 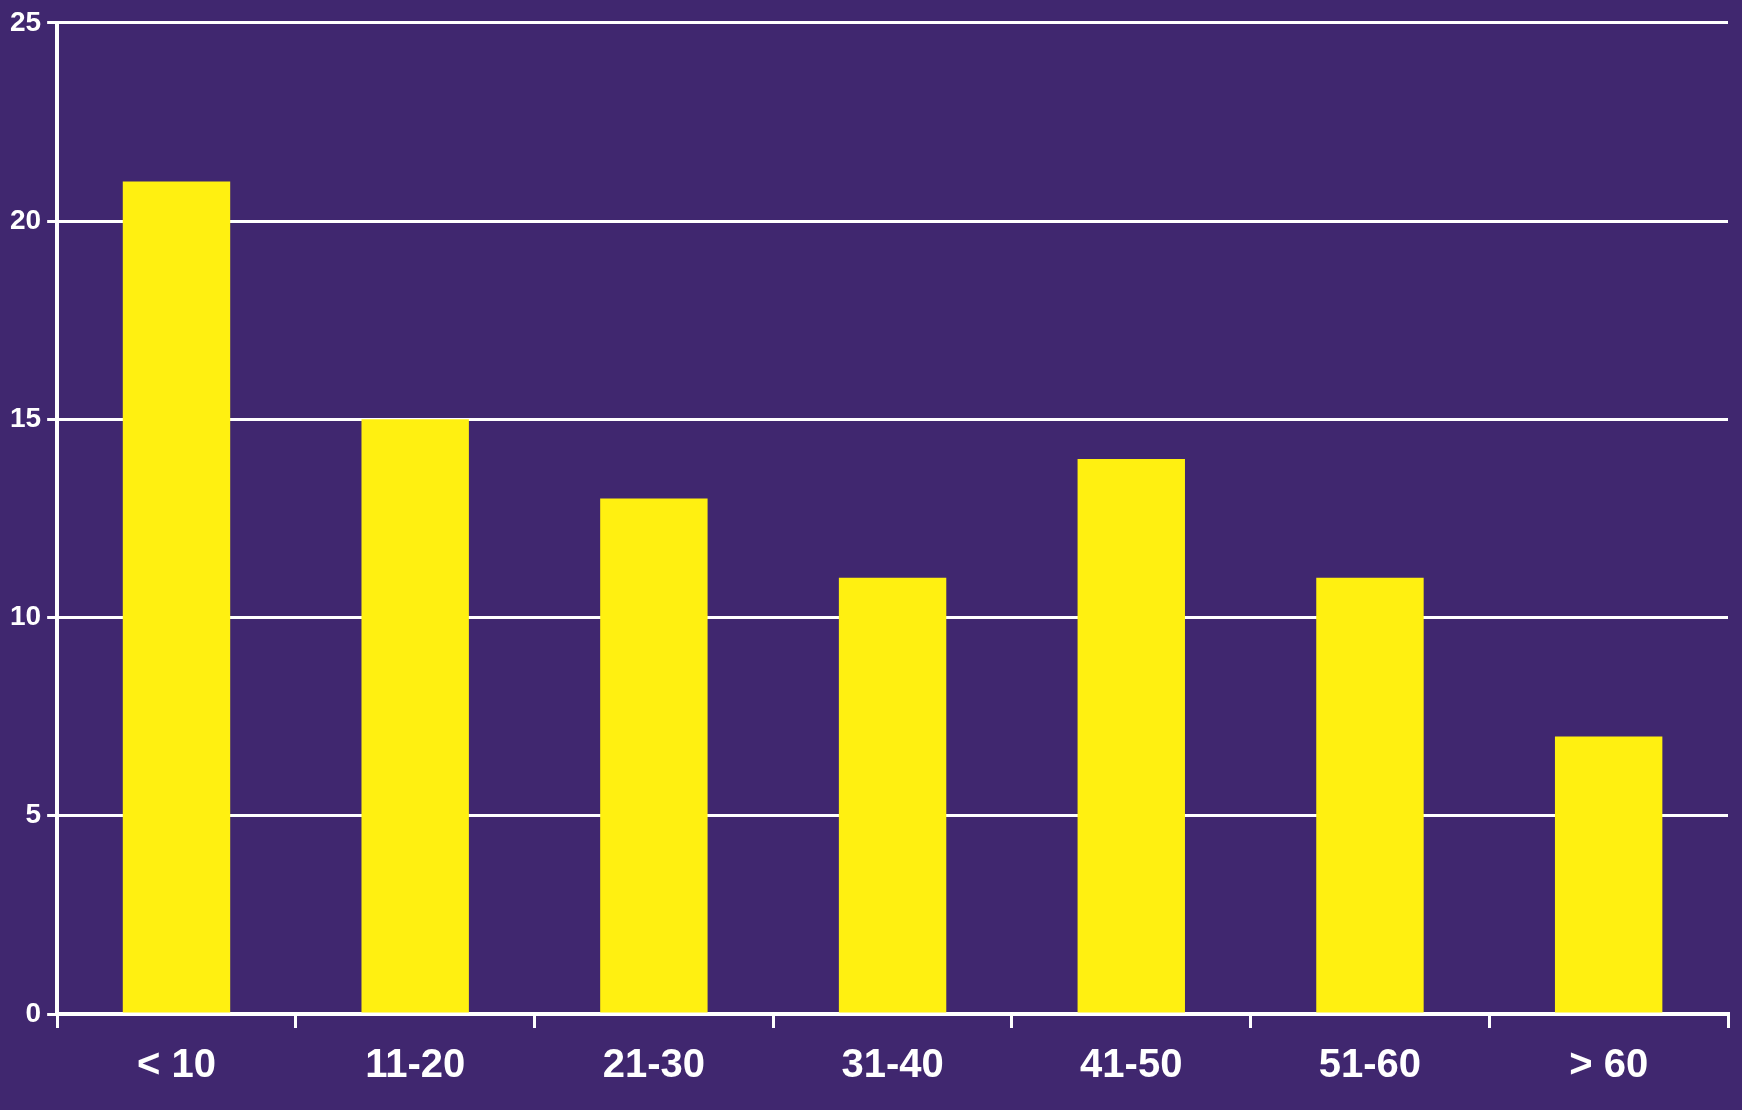 What do you see at coordinates (176, 1063) in the screenshot?
I see `x-tick-label: < 10` at bounding box center [176, 1063].